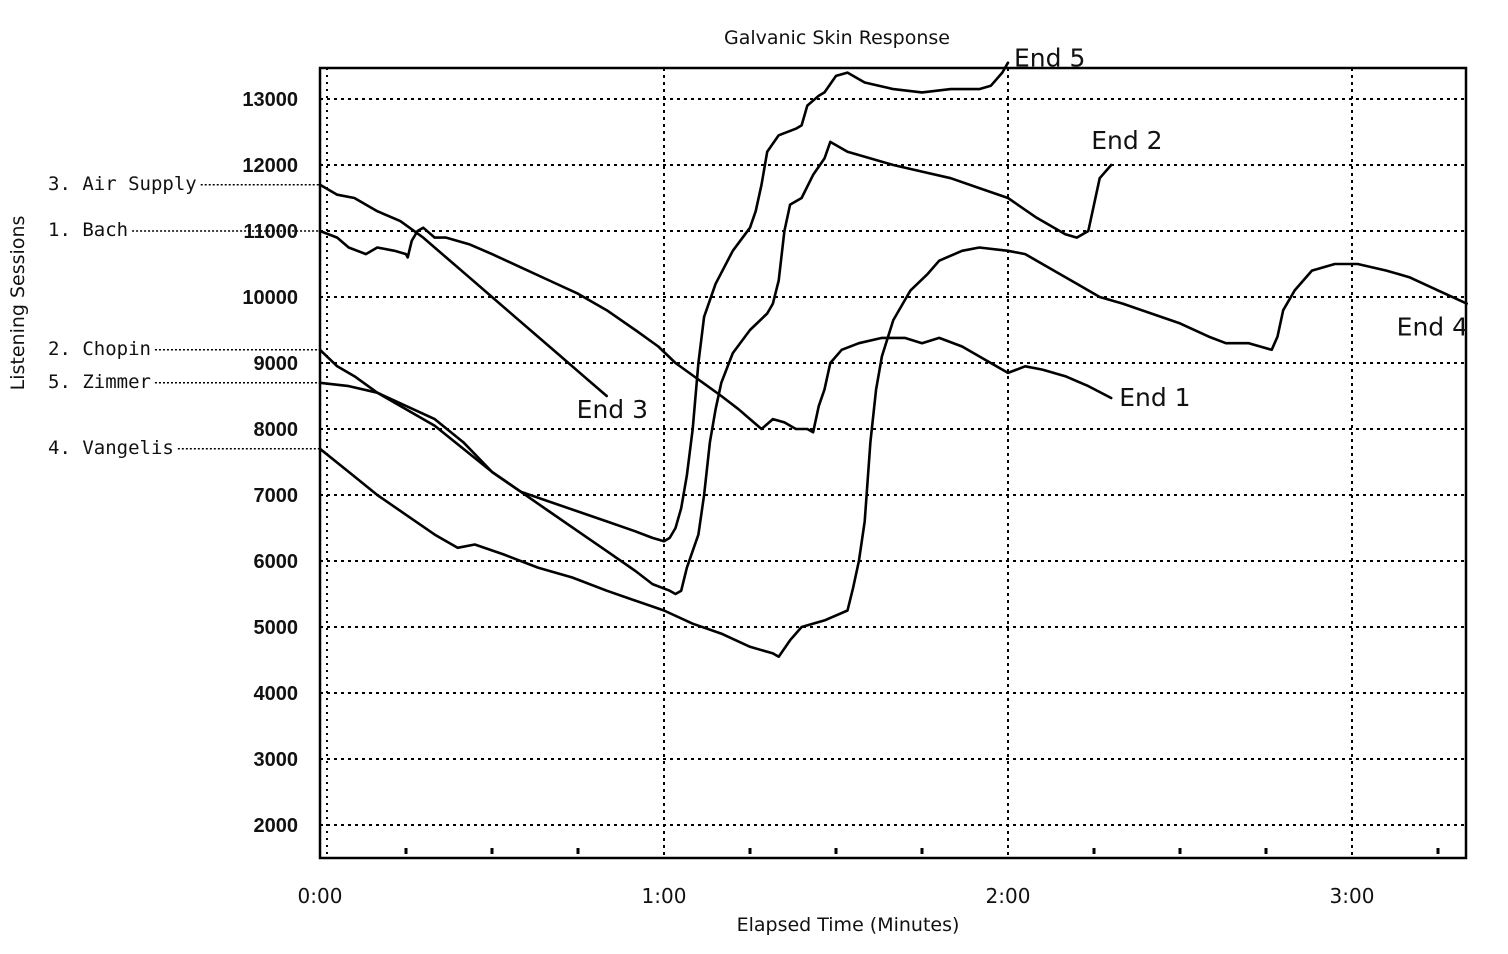 The width and height of the screenshot is (1508, 954). What do you see at coordinates (837, 38) in the screenshot?
I see `chart-title: Galvanic Skin Response` at bounding box center [837, 38].